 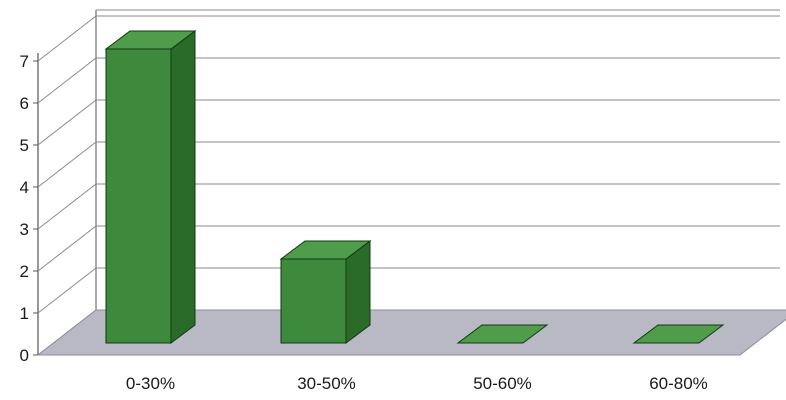 I want to click on y-tick-label: 0, so click(x=24, y=355).